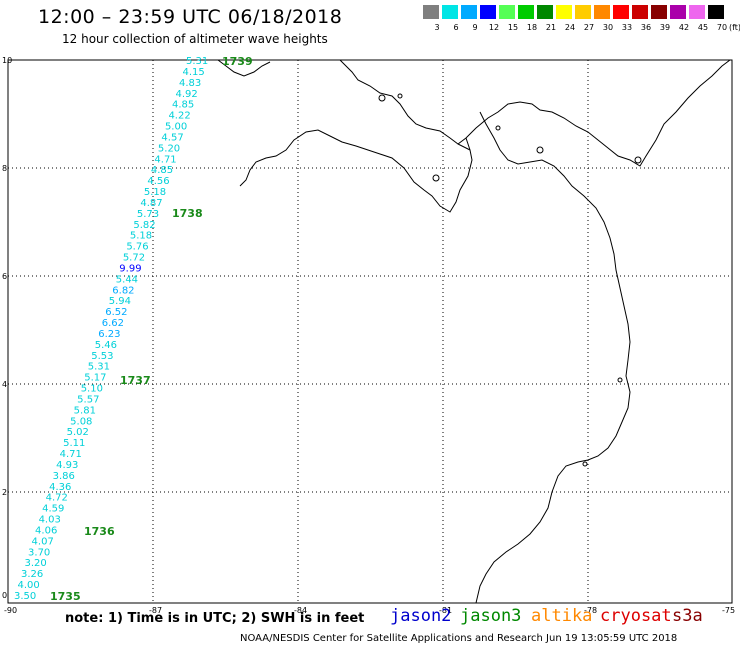 Image resolution: width=740 pixels, height=650 pixels. Describe the element at coordinates (646, 27) in the screenshot. I see `legend-label: 36` at that location.